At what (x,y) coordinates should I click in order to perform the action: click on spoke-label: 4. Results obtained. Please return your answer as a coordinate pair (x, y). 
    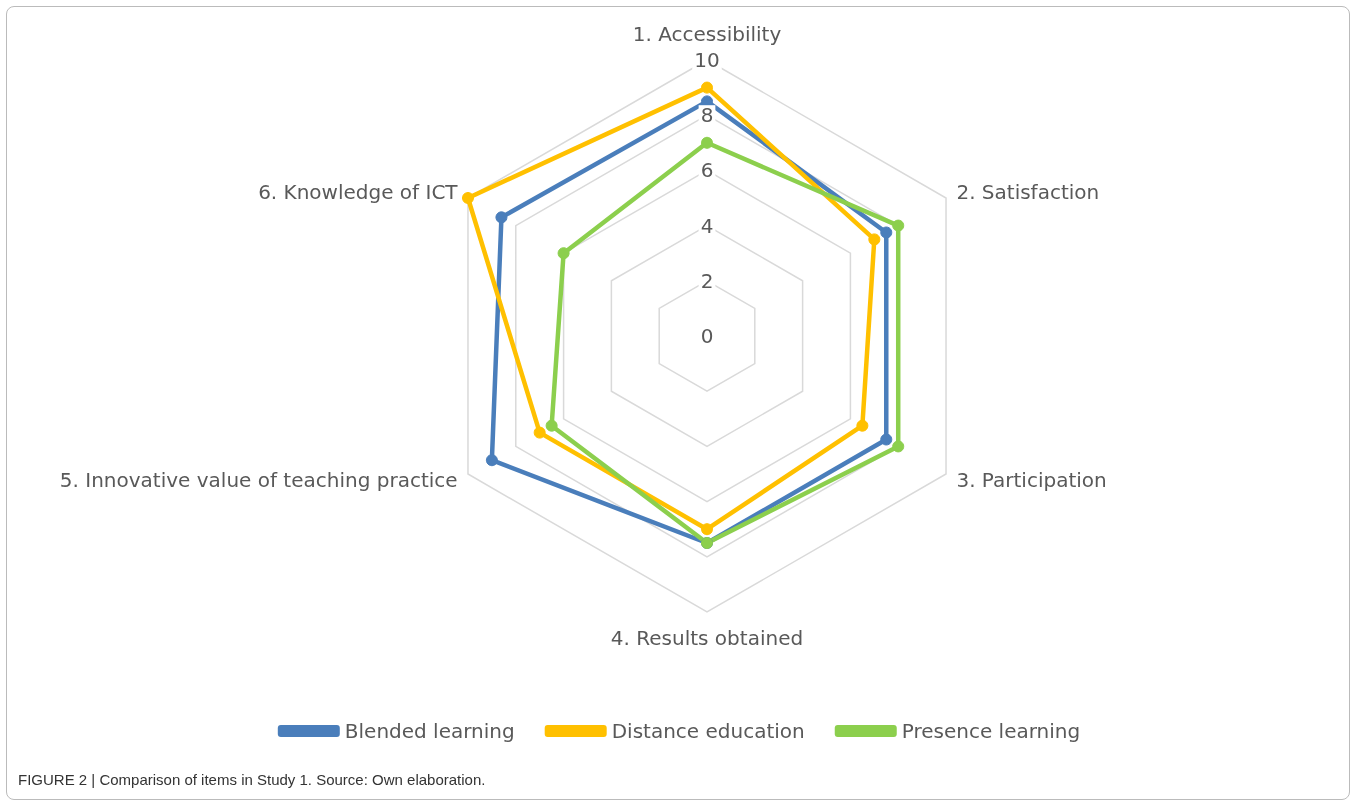
    Looking at the image, I should click on (707, 638).